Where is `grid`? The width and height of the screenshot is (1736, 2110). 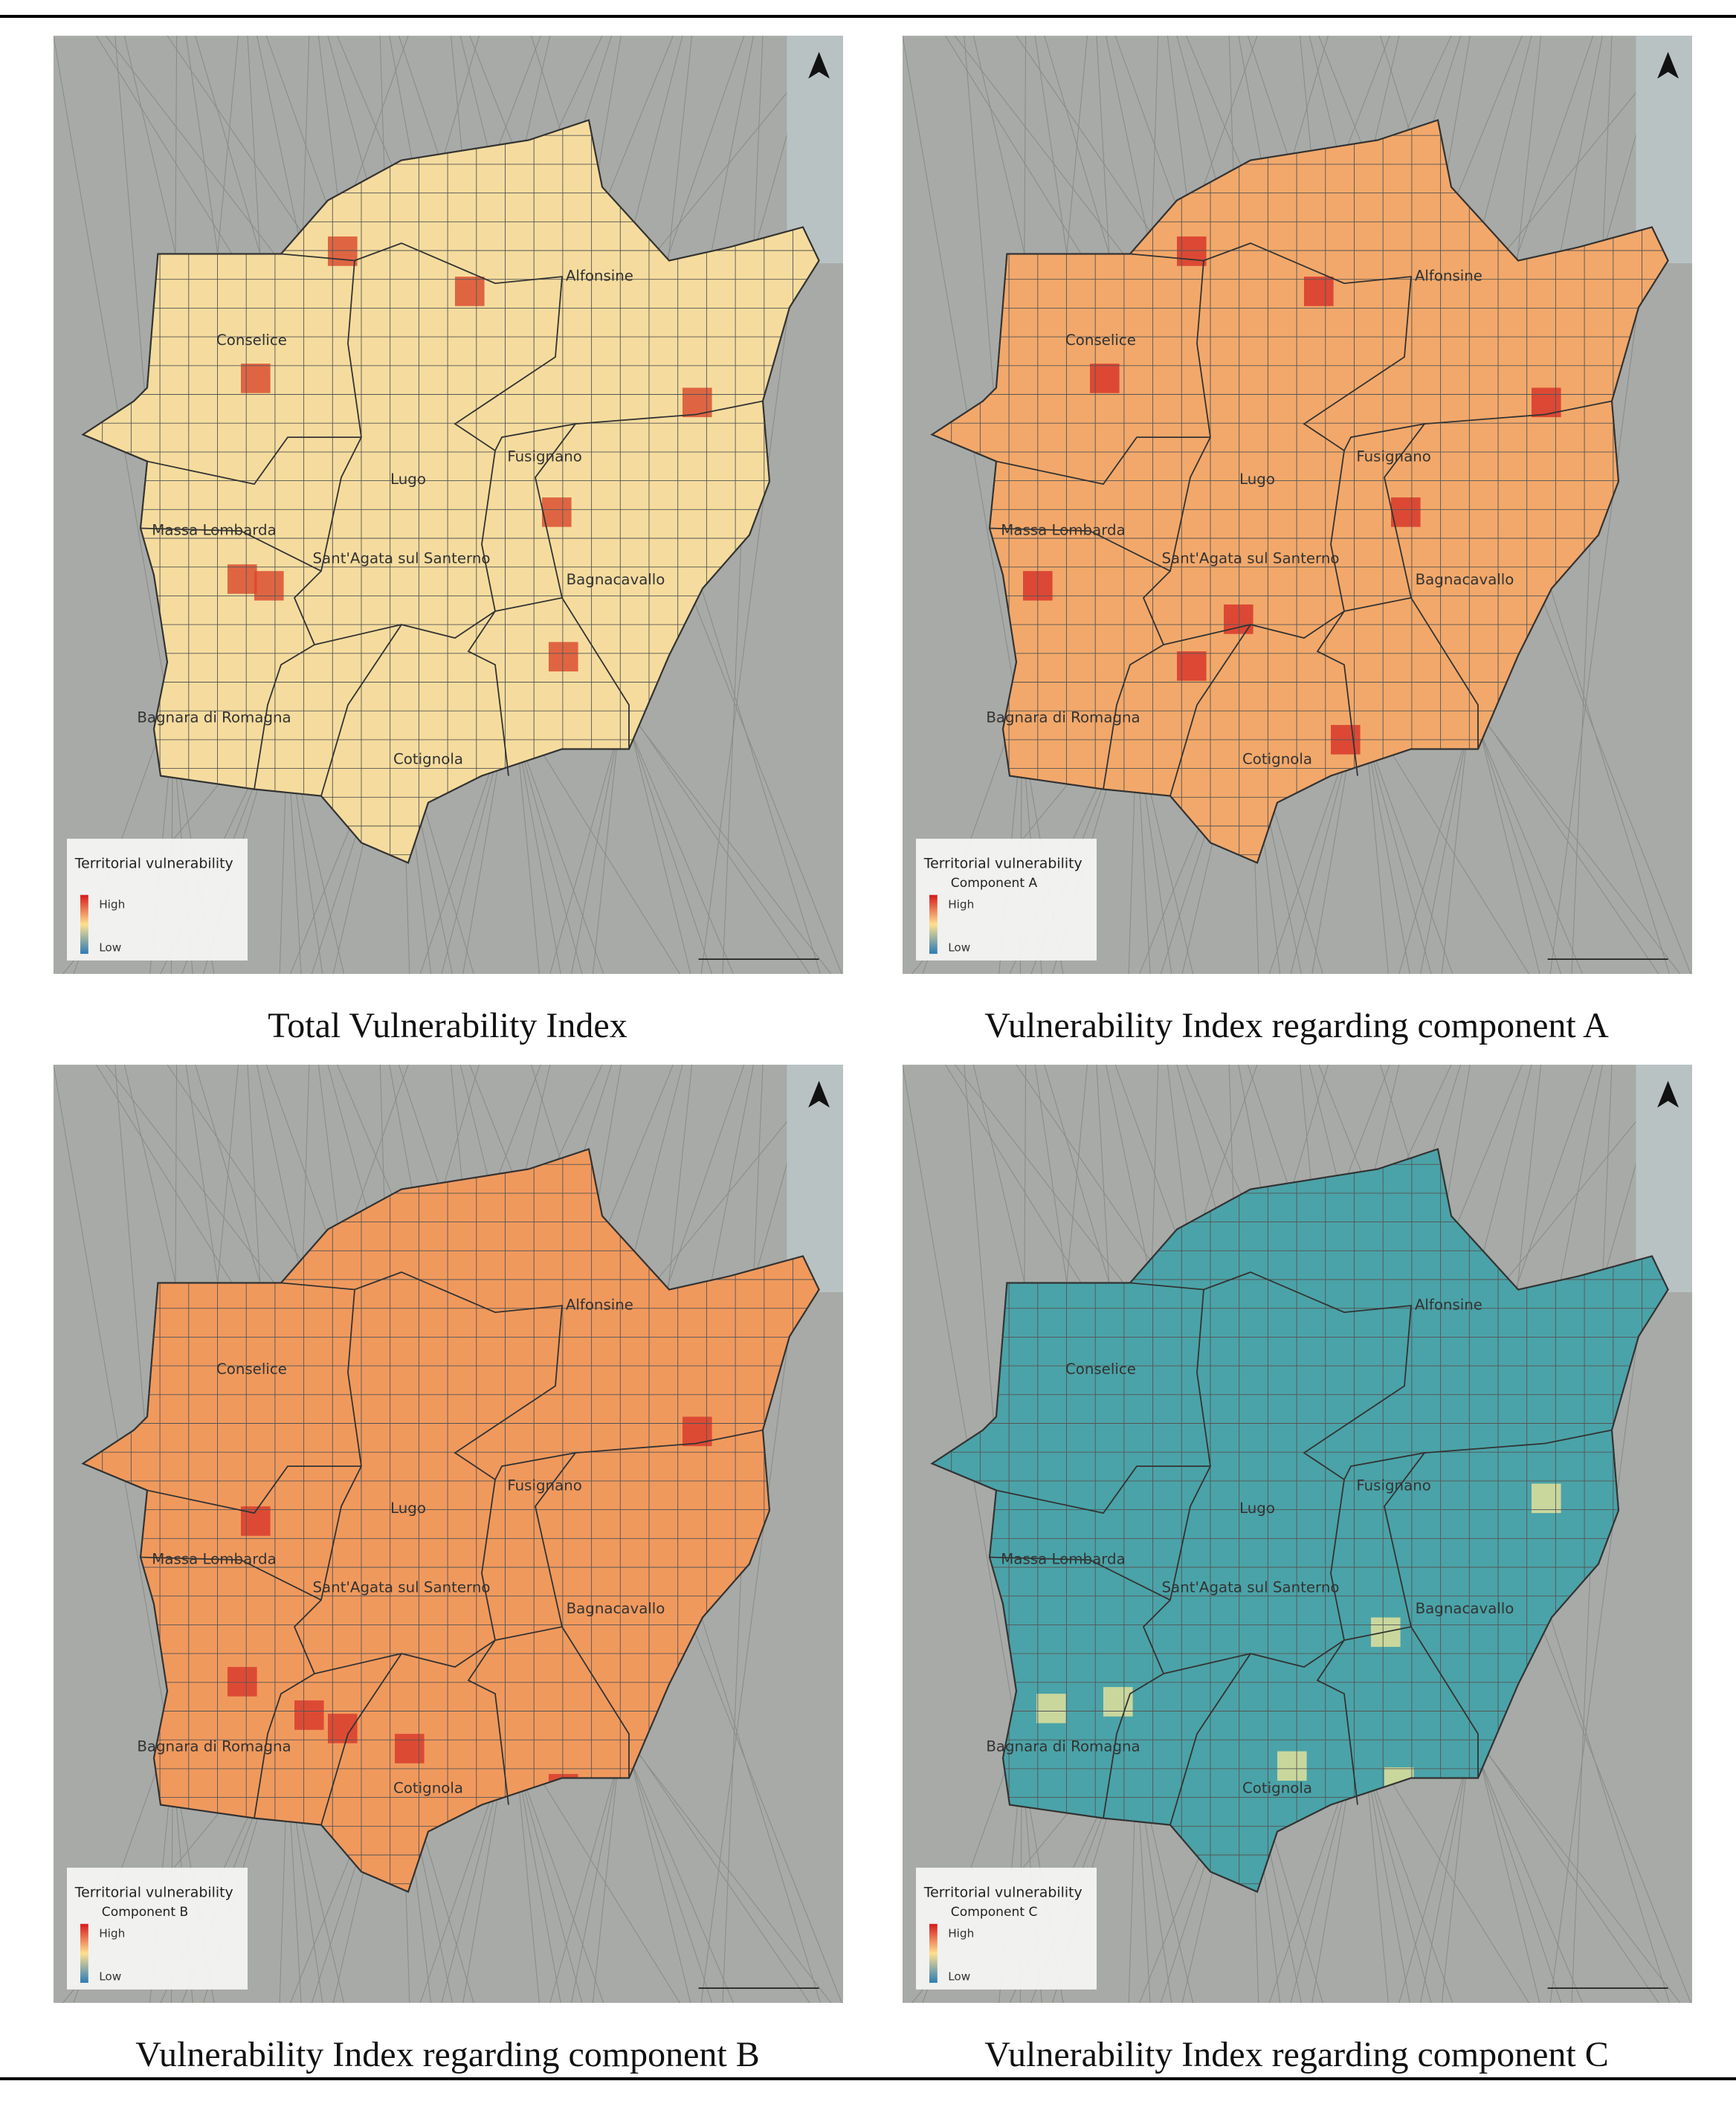
grid is located at coordinates (451, 1520).